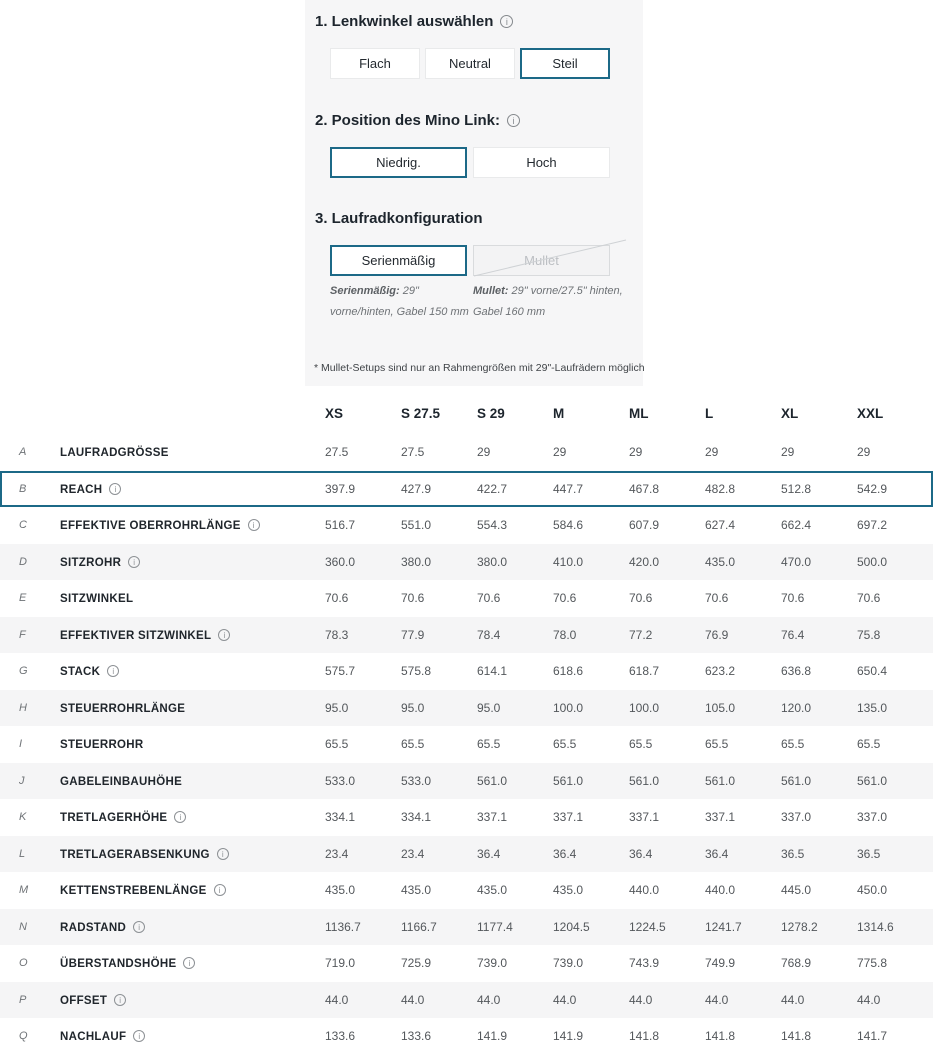  I want to click on value-cell: 533.0, so click(416, 780).